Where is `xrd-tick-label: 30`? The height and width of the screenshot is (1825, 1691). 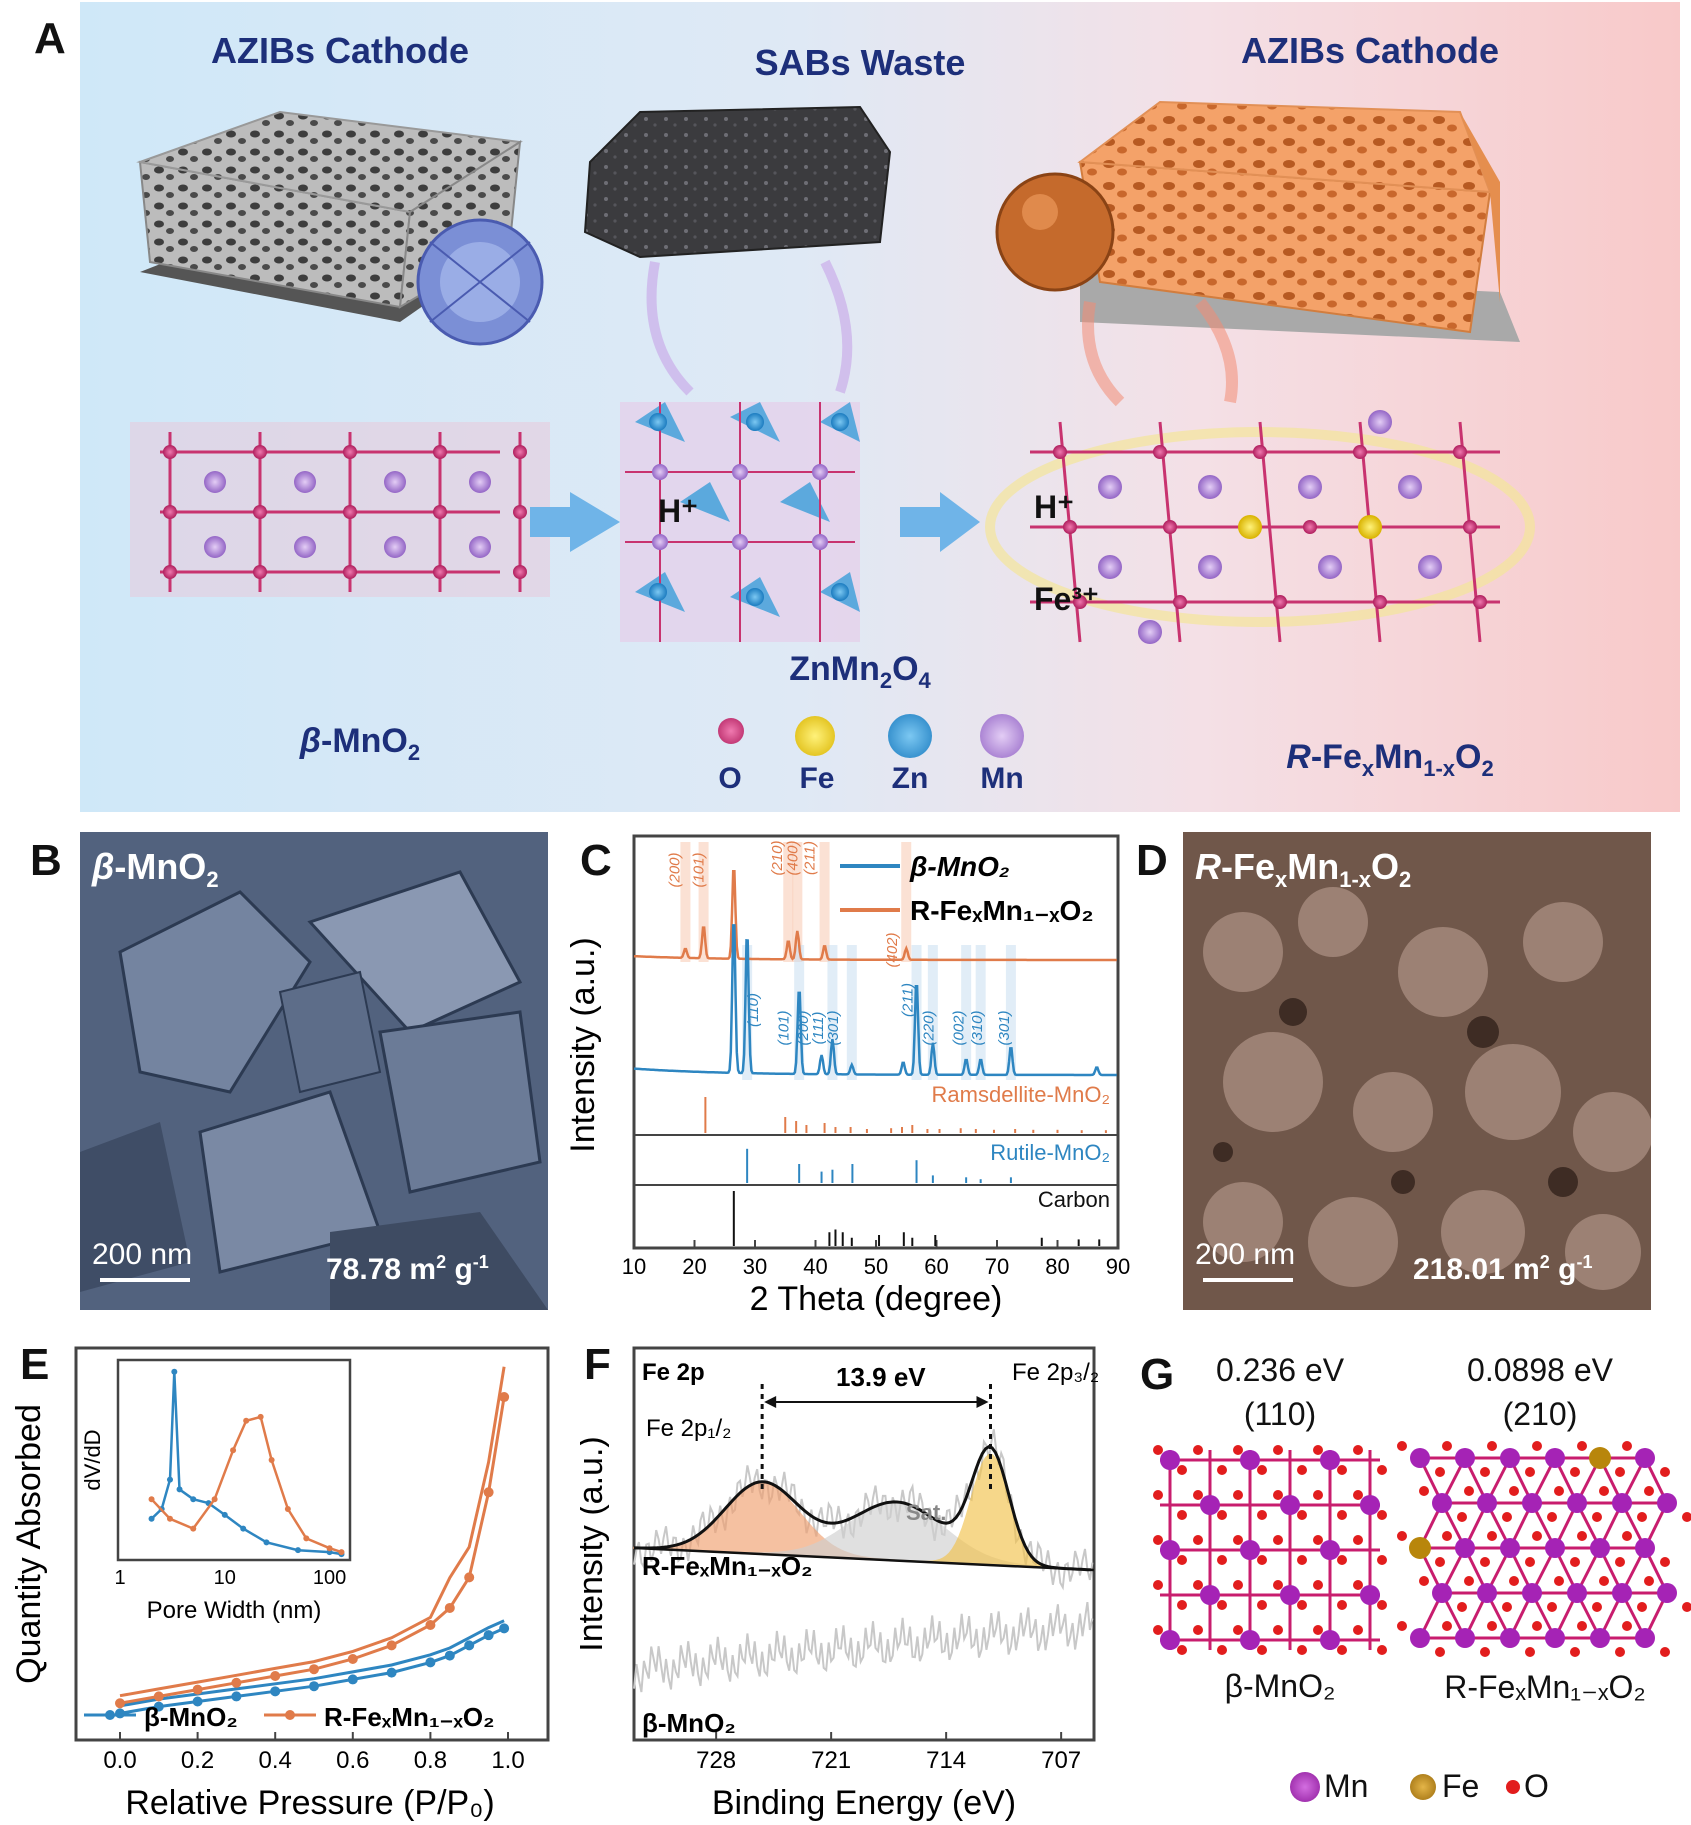
xrd-tick-label: 30 is located at coordinates (755, 1266).